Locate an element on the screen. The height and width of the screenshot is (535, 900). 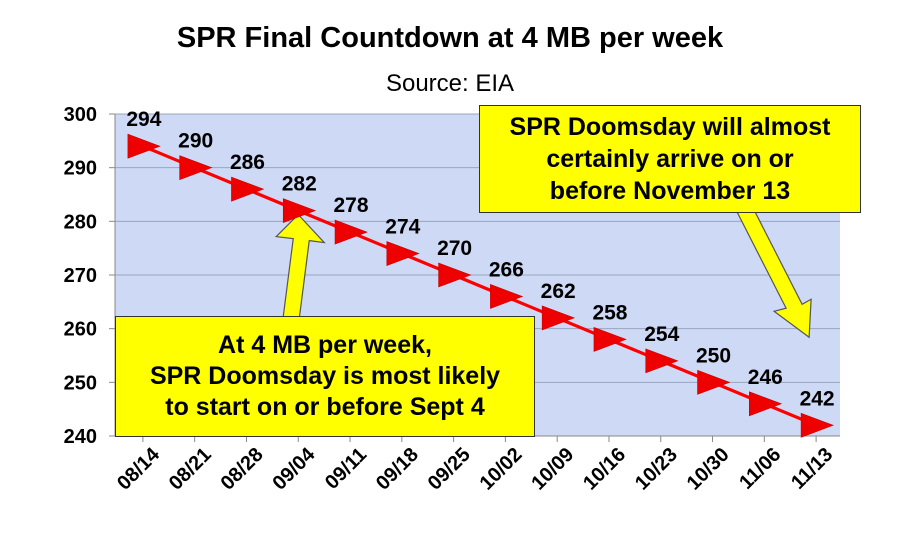
y-tick-labels: 240 250 260 270 280 290 300 is located at coordinates (80, 276).